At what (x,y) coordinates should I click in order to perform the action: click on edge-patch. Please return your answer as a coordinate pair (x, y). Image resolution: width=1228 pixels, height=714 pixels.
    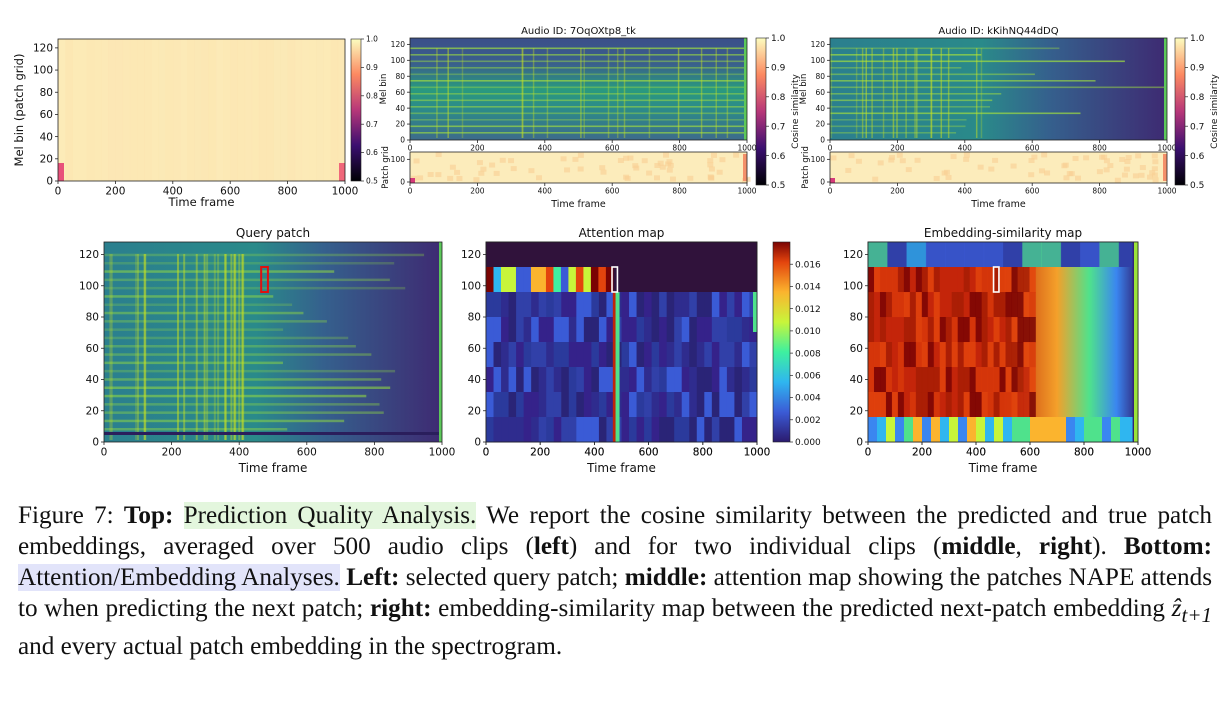
    Looking at the image, I should click on (1165, 167).